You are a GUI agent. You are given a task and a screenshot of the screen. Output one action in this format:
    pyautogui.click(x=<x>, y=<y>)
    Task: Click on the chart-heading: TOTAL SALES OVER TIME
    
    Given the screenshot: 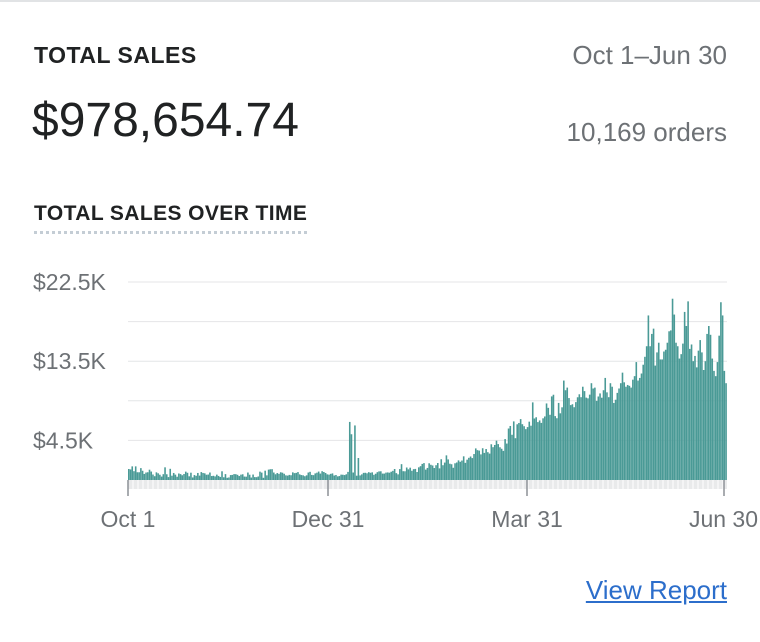 What is the action you would take?
    pyautogui.click(x=171, y=218)
    